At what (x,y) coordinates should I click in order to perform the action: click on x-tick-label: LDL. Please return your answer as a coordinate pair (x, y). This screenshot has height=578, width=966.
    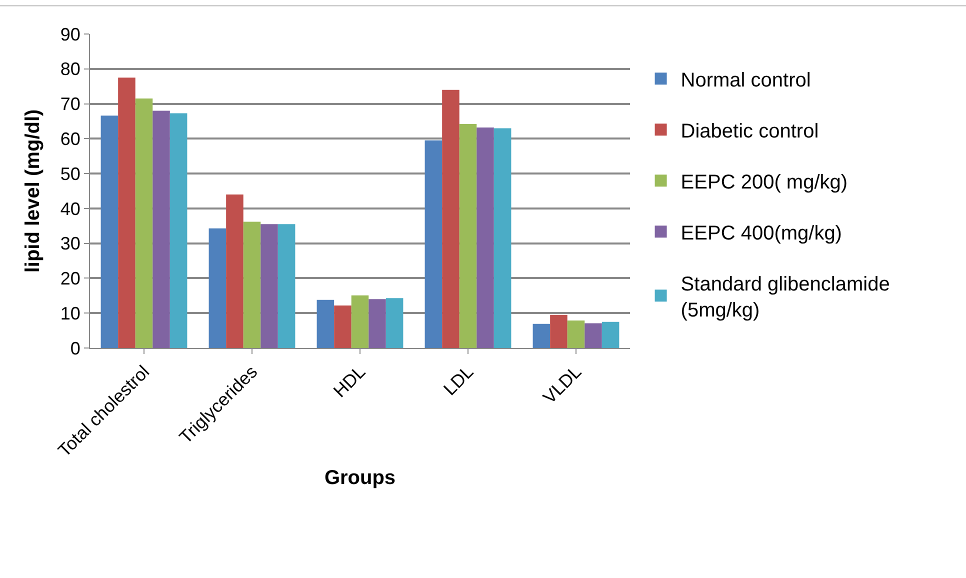
    Looking at the image, I should click on (459, 381).